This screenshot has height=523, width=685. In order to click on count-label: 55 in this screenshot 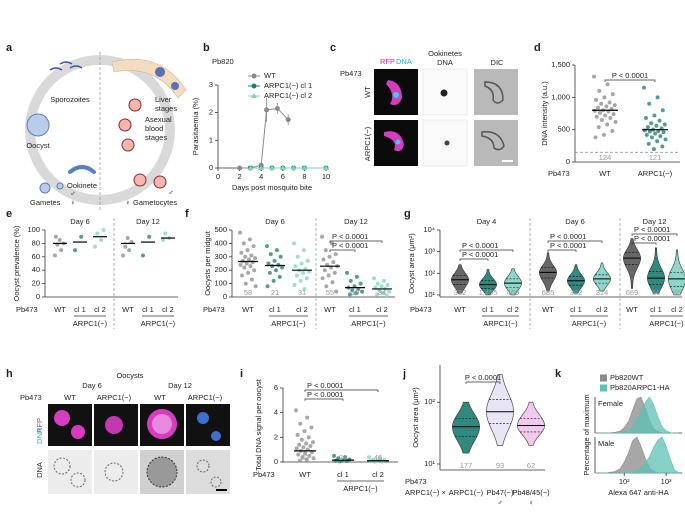, I will do `click(330, 292)`.